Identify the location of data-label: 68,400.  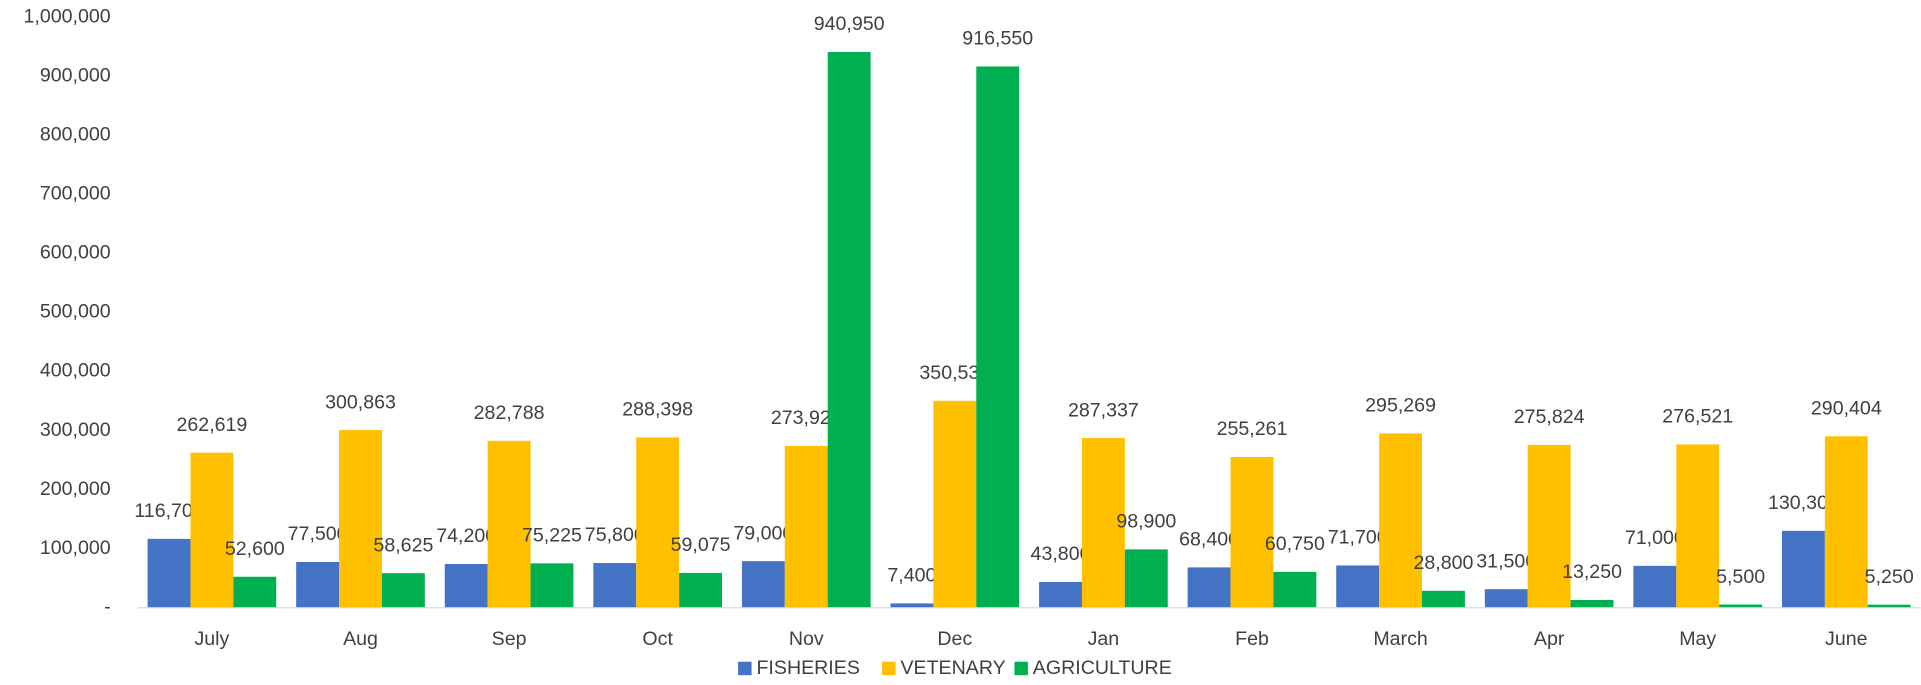
(1209, 540).